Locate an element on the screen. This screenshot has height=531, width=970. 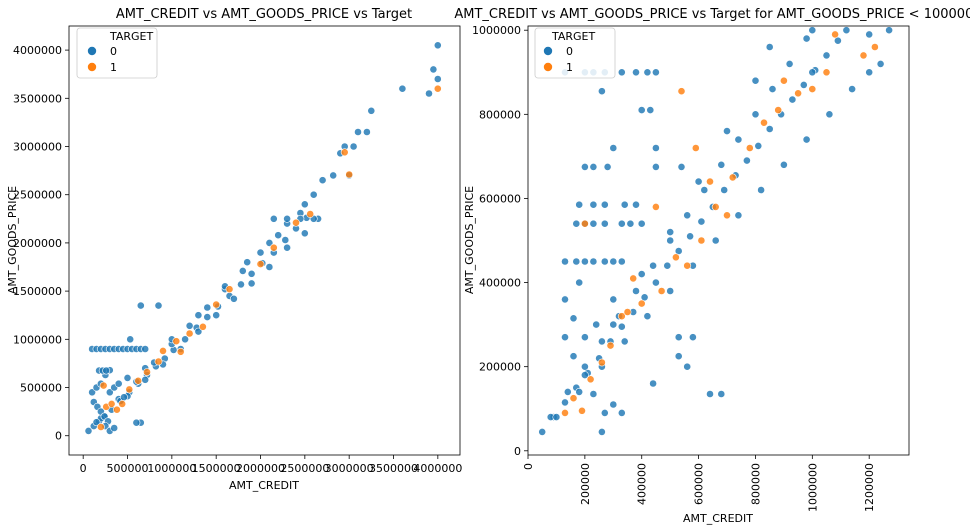
y-tick-label: 2500000 is located at coordinates (37, 195).